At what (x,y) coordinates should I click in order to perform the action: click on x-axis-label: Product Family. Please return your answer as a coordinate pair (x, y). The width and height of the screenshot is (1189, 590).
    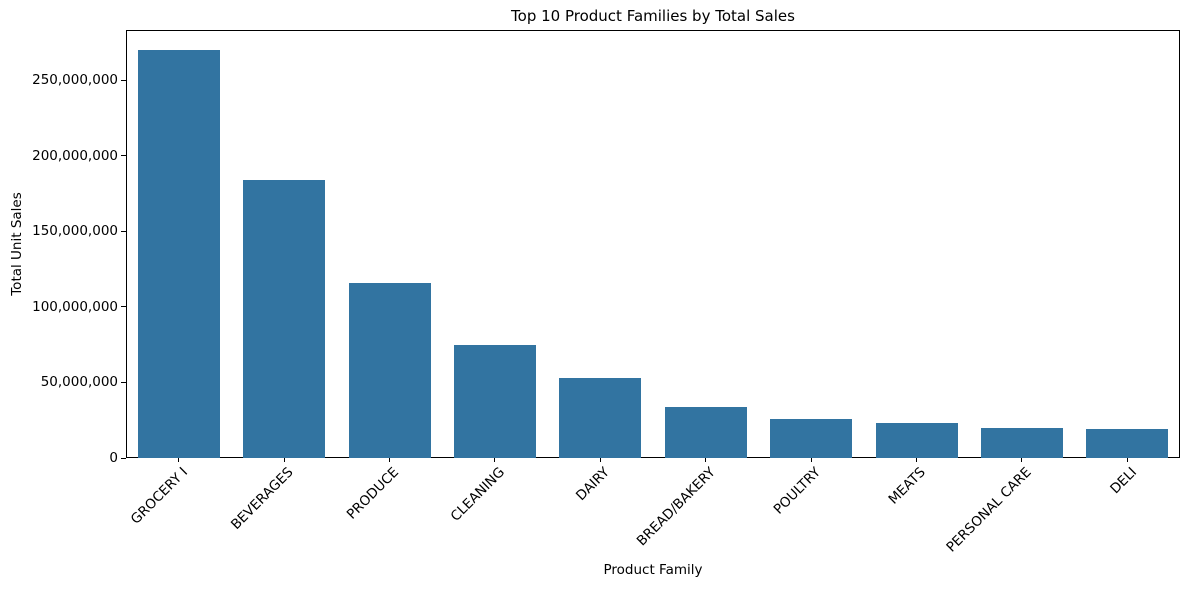
    Looking at the image, I should click on (653, 570).